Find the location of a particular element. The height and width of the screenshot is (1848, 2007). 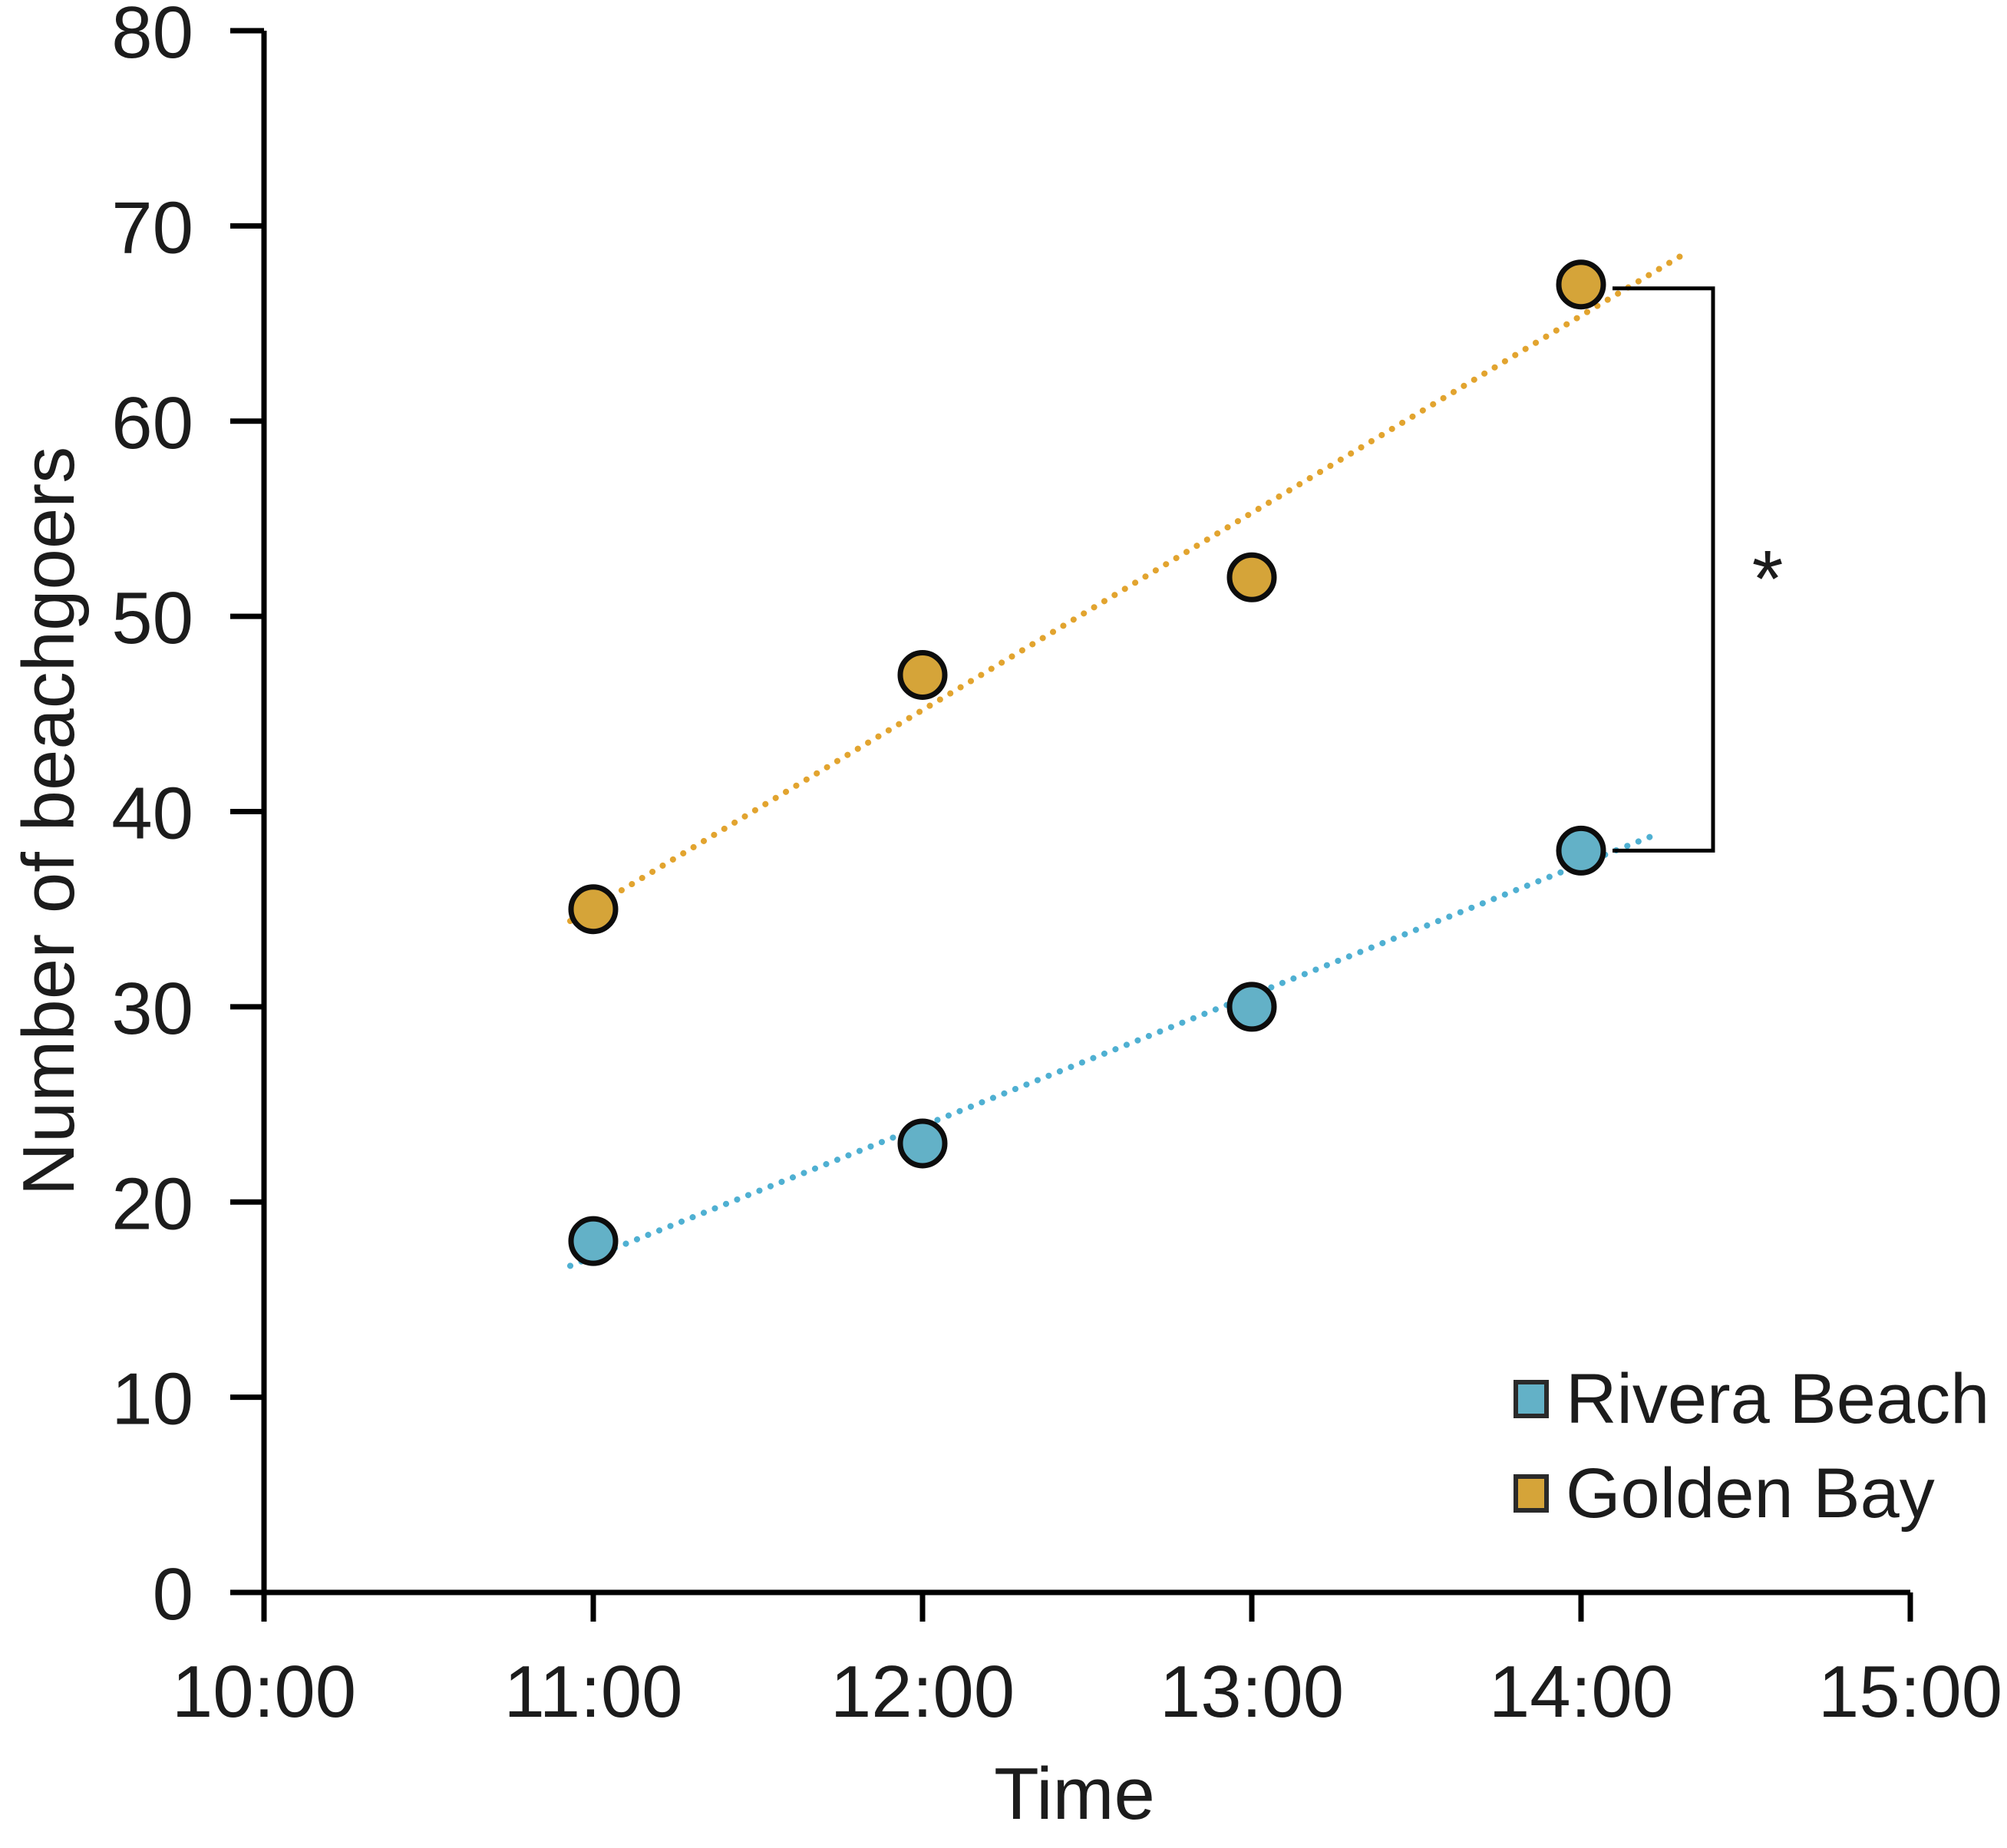

y-tick-label: 40 is located at coordinates (152, 814).